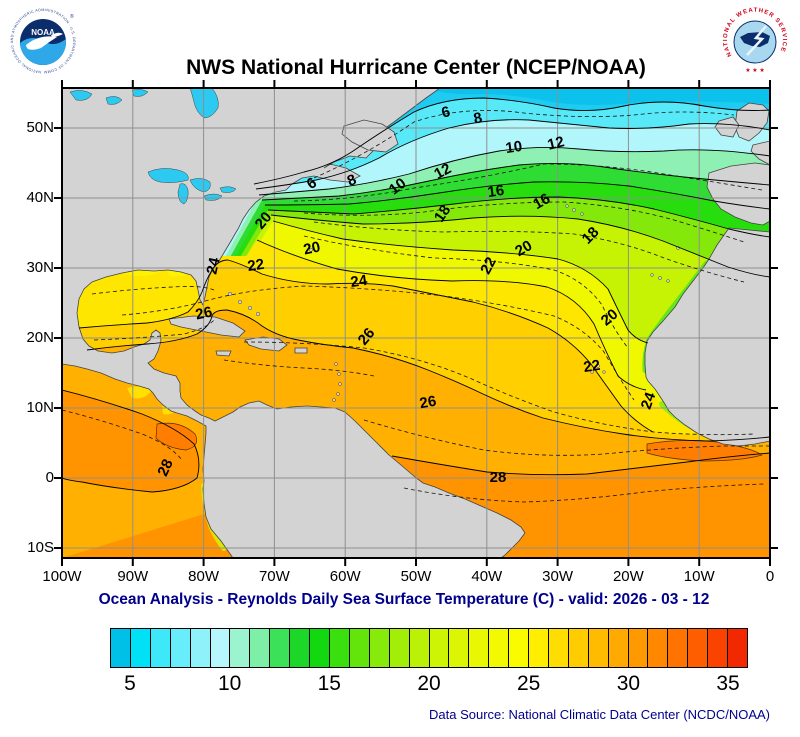 This screenshot has height=737, width=800. I want to click on hispaniola, so click(266, 344).